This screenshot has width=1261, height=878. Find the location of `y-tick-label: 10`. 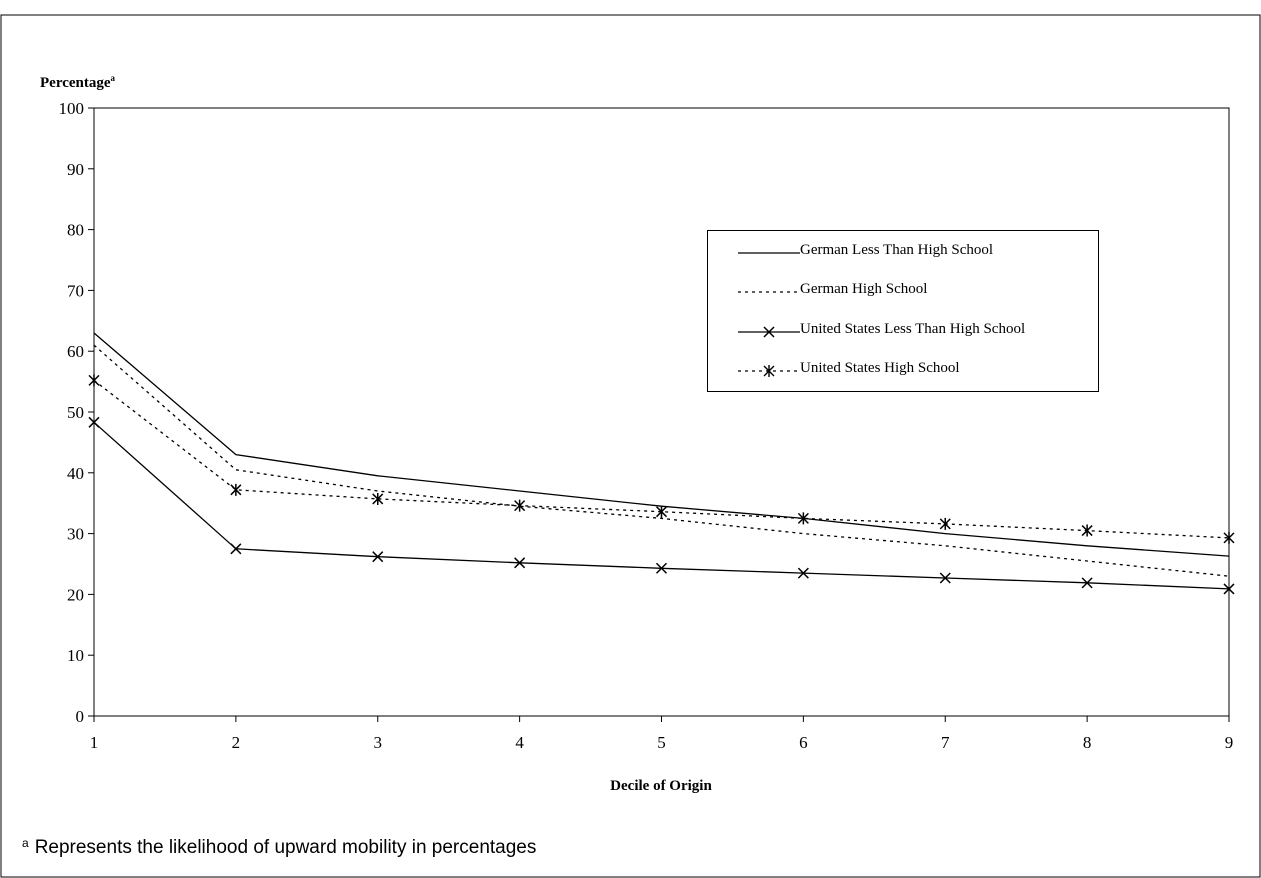

y-tick-label: 10 is located at coordinates (75, 655).